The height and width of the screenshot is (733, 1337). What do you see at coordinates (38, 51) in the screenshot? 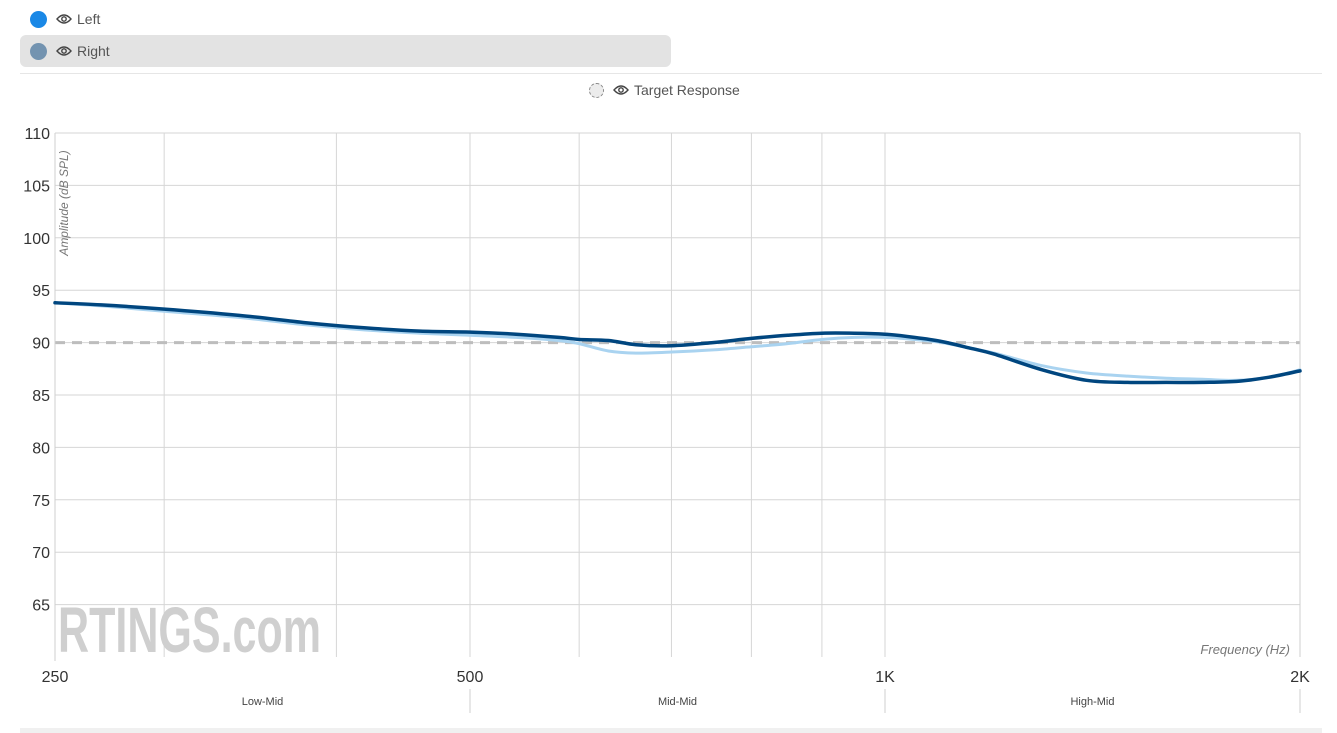
I see `right-color-swatch` at bounding box center [38, 51].